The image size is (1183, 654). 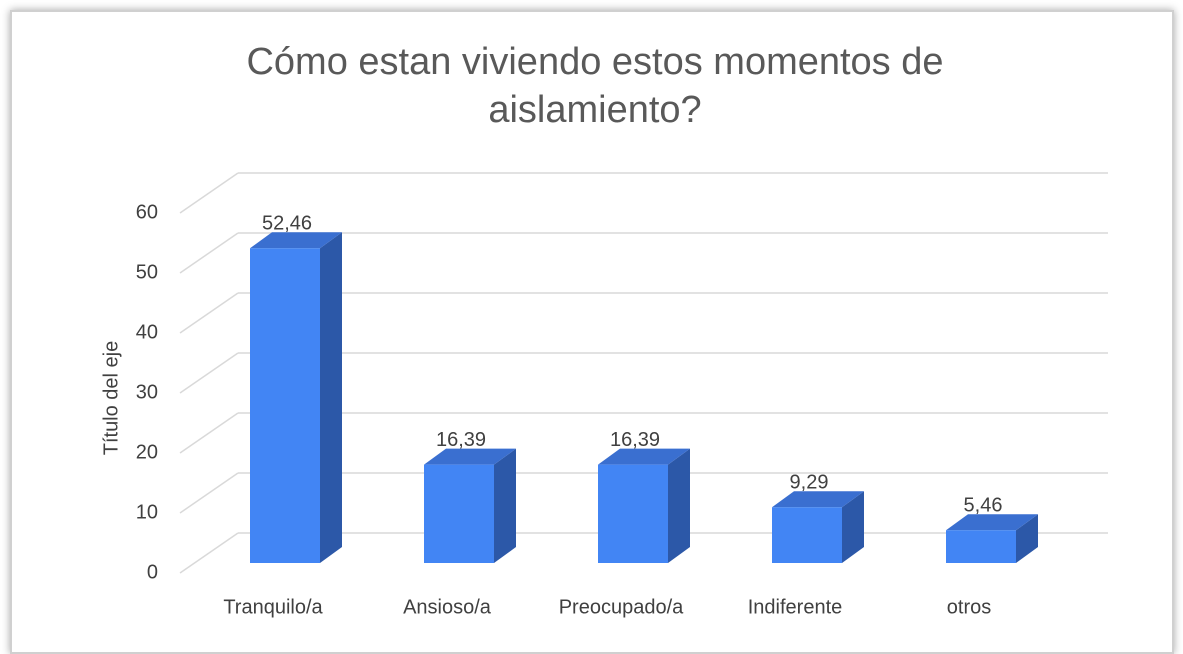 What do you see at coordinates (447, 607) in the screenshot?
I see `x-tick-label: Ansioso/a` at bounding box center [447, 607].